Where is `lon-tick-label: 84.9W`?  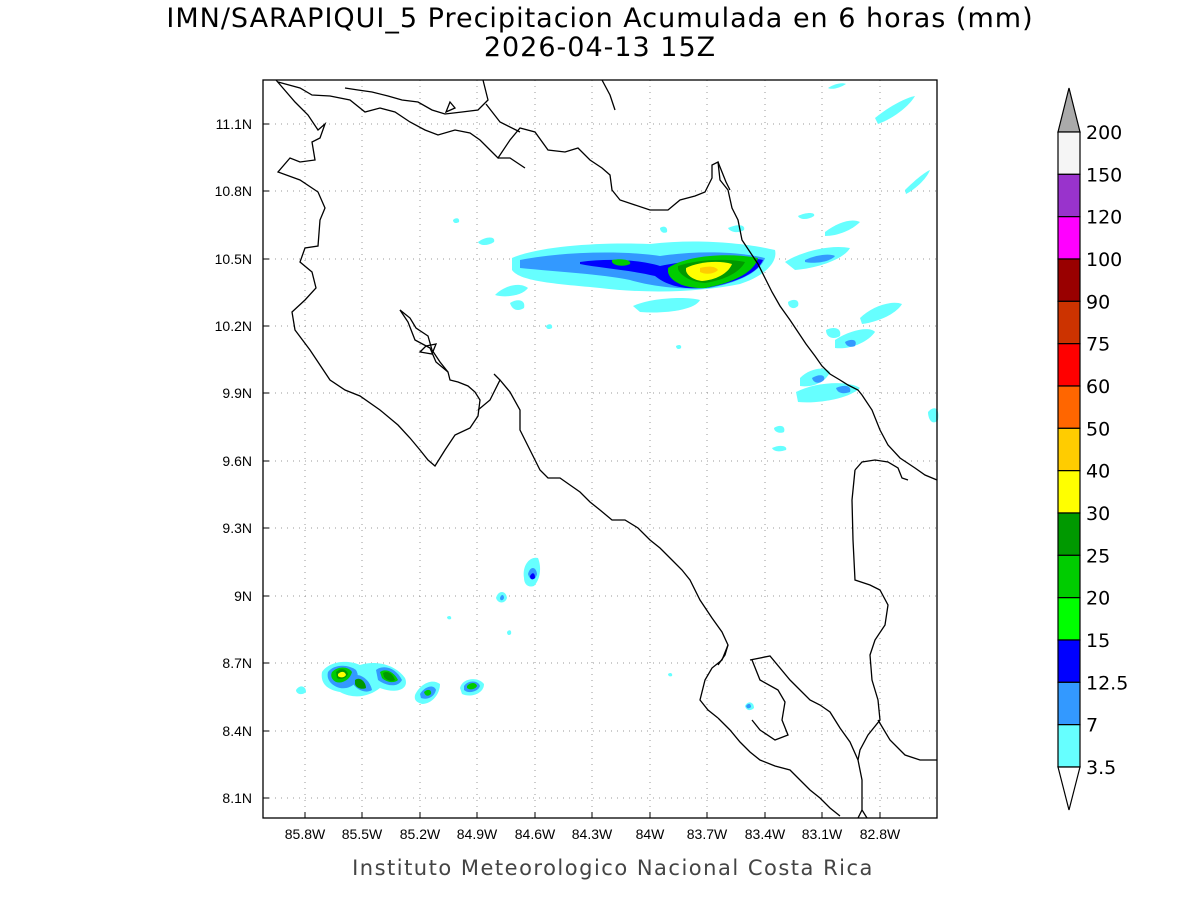 lon-tick-label: 84.9W is located at coordinates (477, 834).